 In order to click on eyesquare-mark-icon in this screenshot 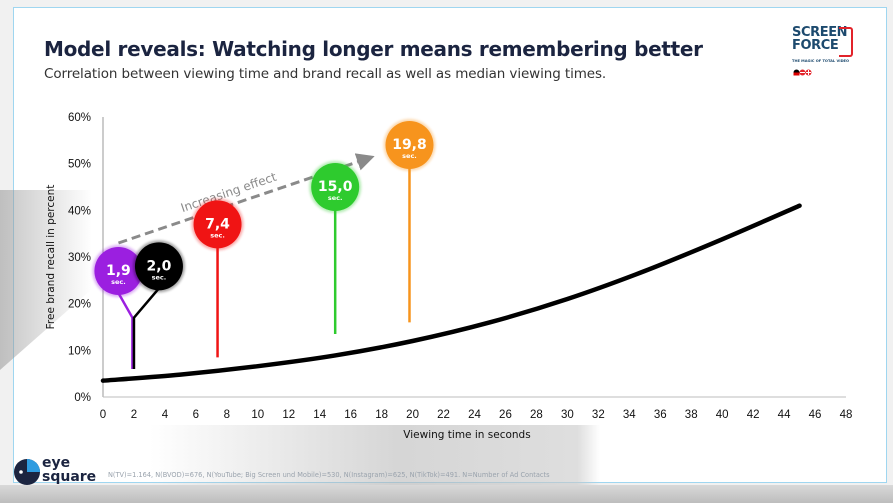, I will do `click(27, 472)`.